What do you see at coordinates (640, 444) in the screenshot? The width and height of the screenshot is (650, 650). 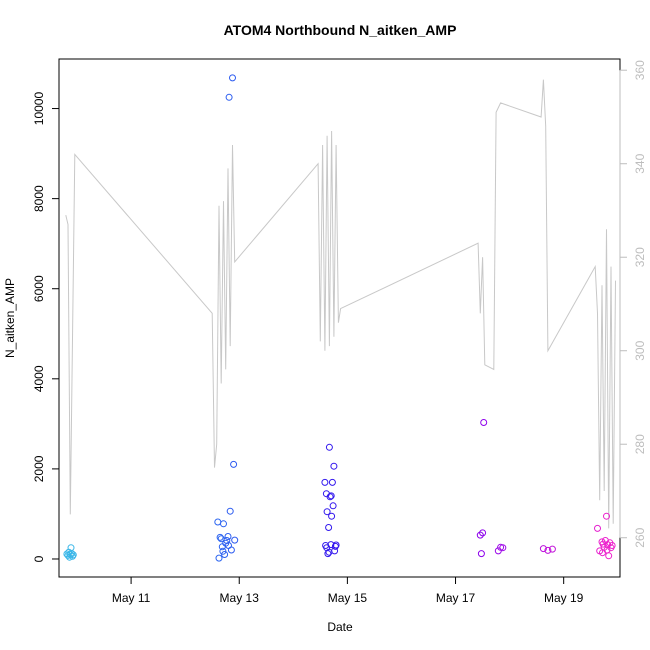 I see `right-y-tick-label: 280` at bounding box center [640, 444].